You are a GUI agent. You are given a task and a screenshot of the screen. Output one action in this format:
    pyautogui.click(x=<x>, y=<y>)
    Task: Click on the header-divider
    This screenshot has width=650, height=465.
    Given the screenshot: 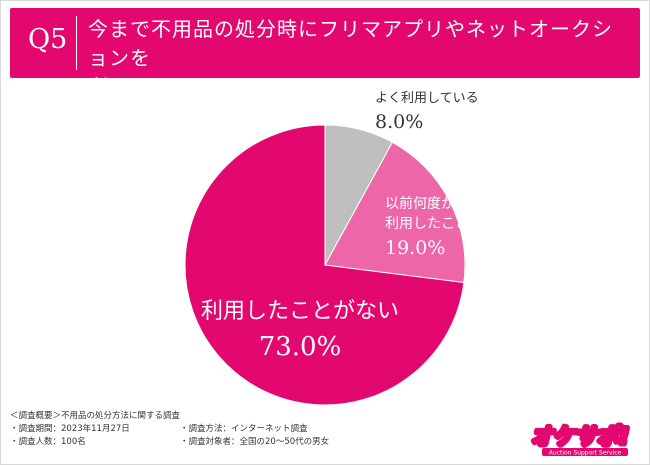 What is the action you would take?
    pyautogui.click(x=76, y=43)
    